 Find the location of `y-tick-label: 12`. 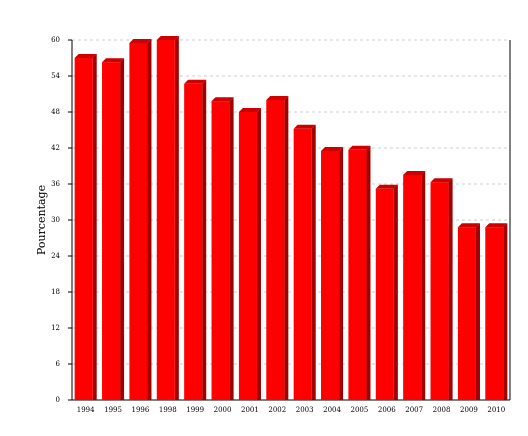

y-tick-label: 12 is located at coordinates (55, 328).